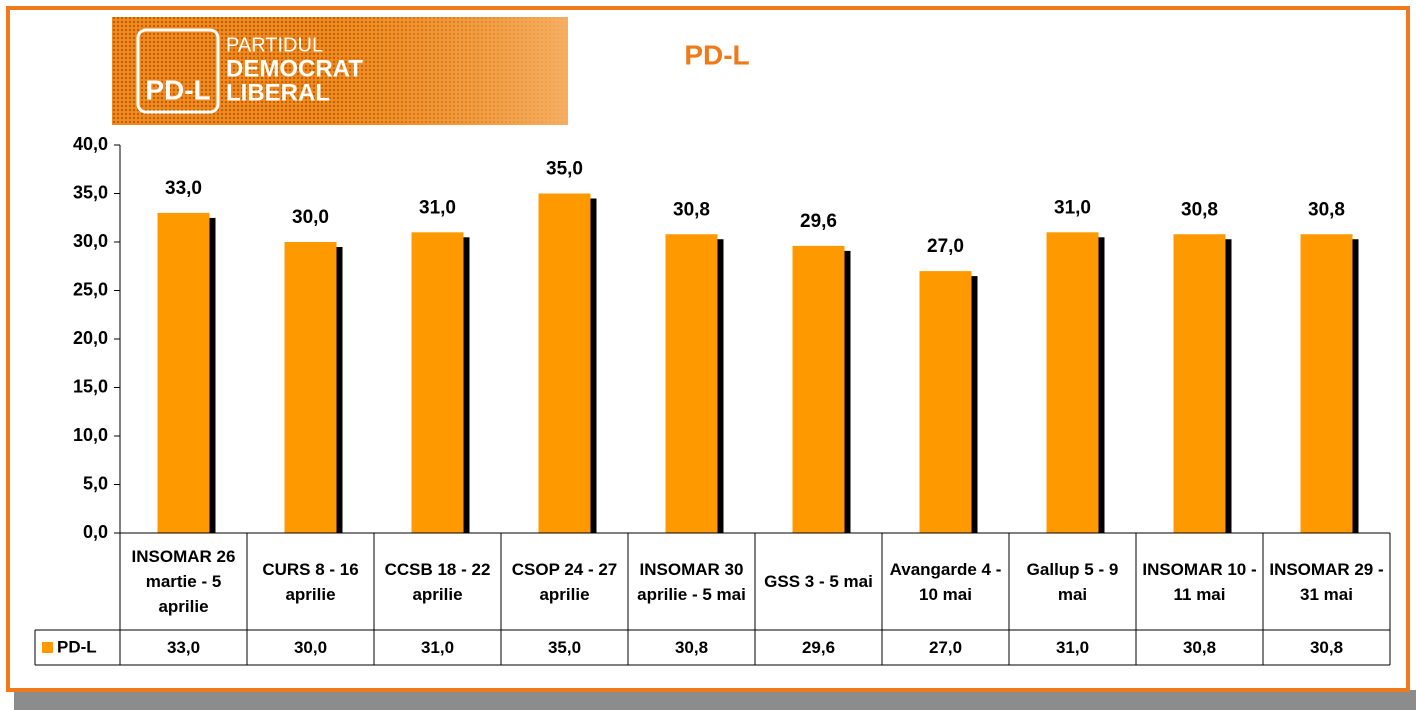 The height and width of the screenshot is (710, 1416). What do you see at coordinates (818, 581) in the screenshot?
I see `x-tick-label: GSS 3 - 5 mai` at bounding box center [818, 581].